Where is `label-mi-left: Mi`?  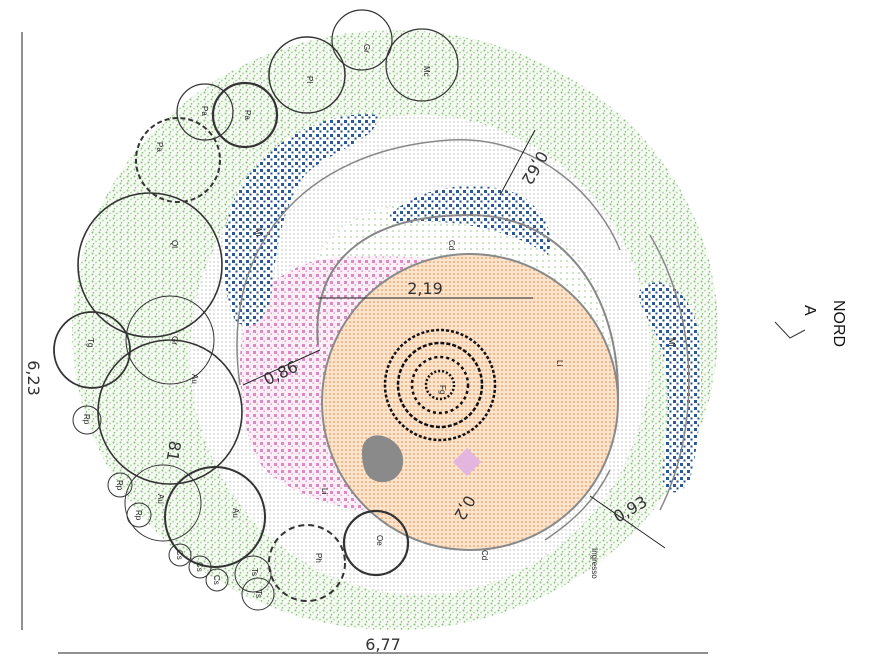
label-mi-left: Mi is located at coordinates (258, 232).